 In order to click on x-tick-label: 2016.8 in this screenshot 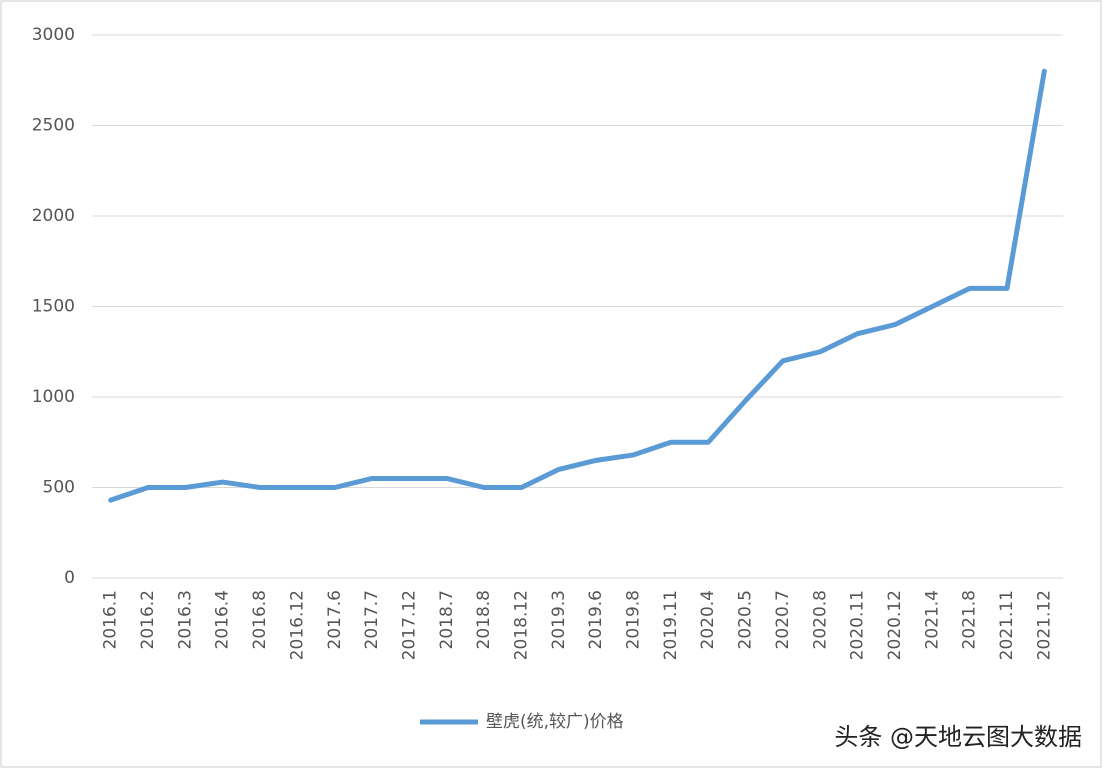, I will do `click(260, 619)`.